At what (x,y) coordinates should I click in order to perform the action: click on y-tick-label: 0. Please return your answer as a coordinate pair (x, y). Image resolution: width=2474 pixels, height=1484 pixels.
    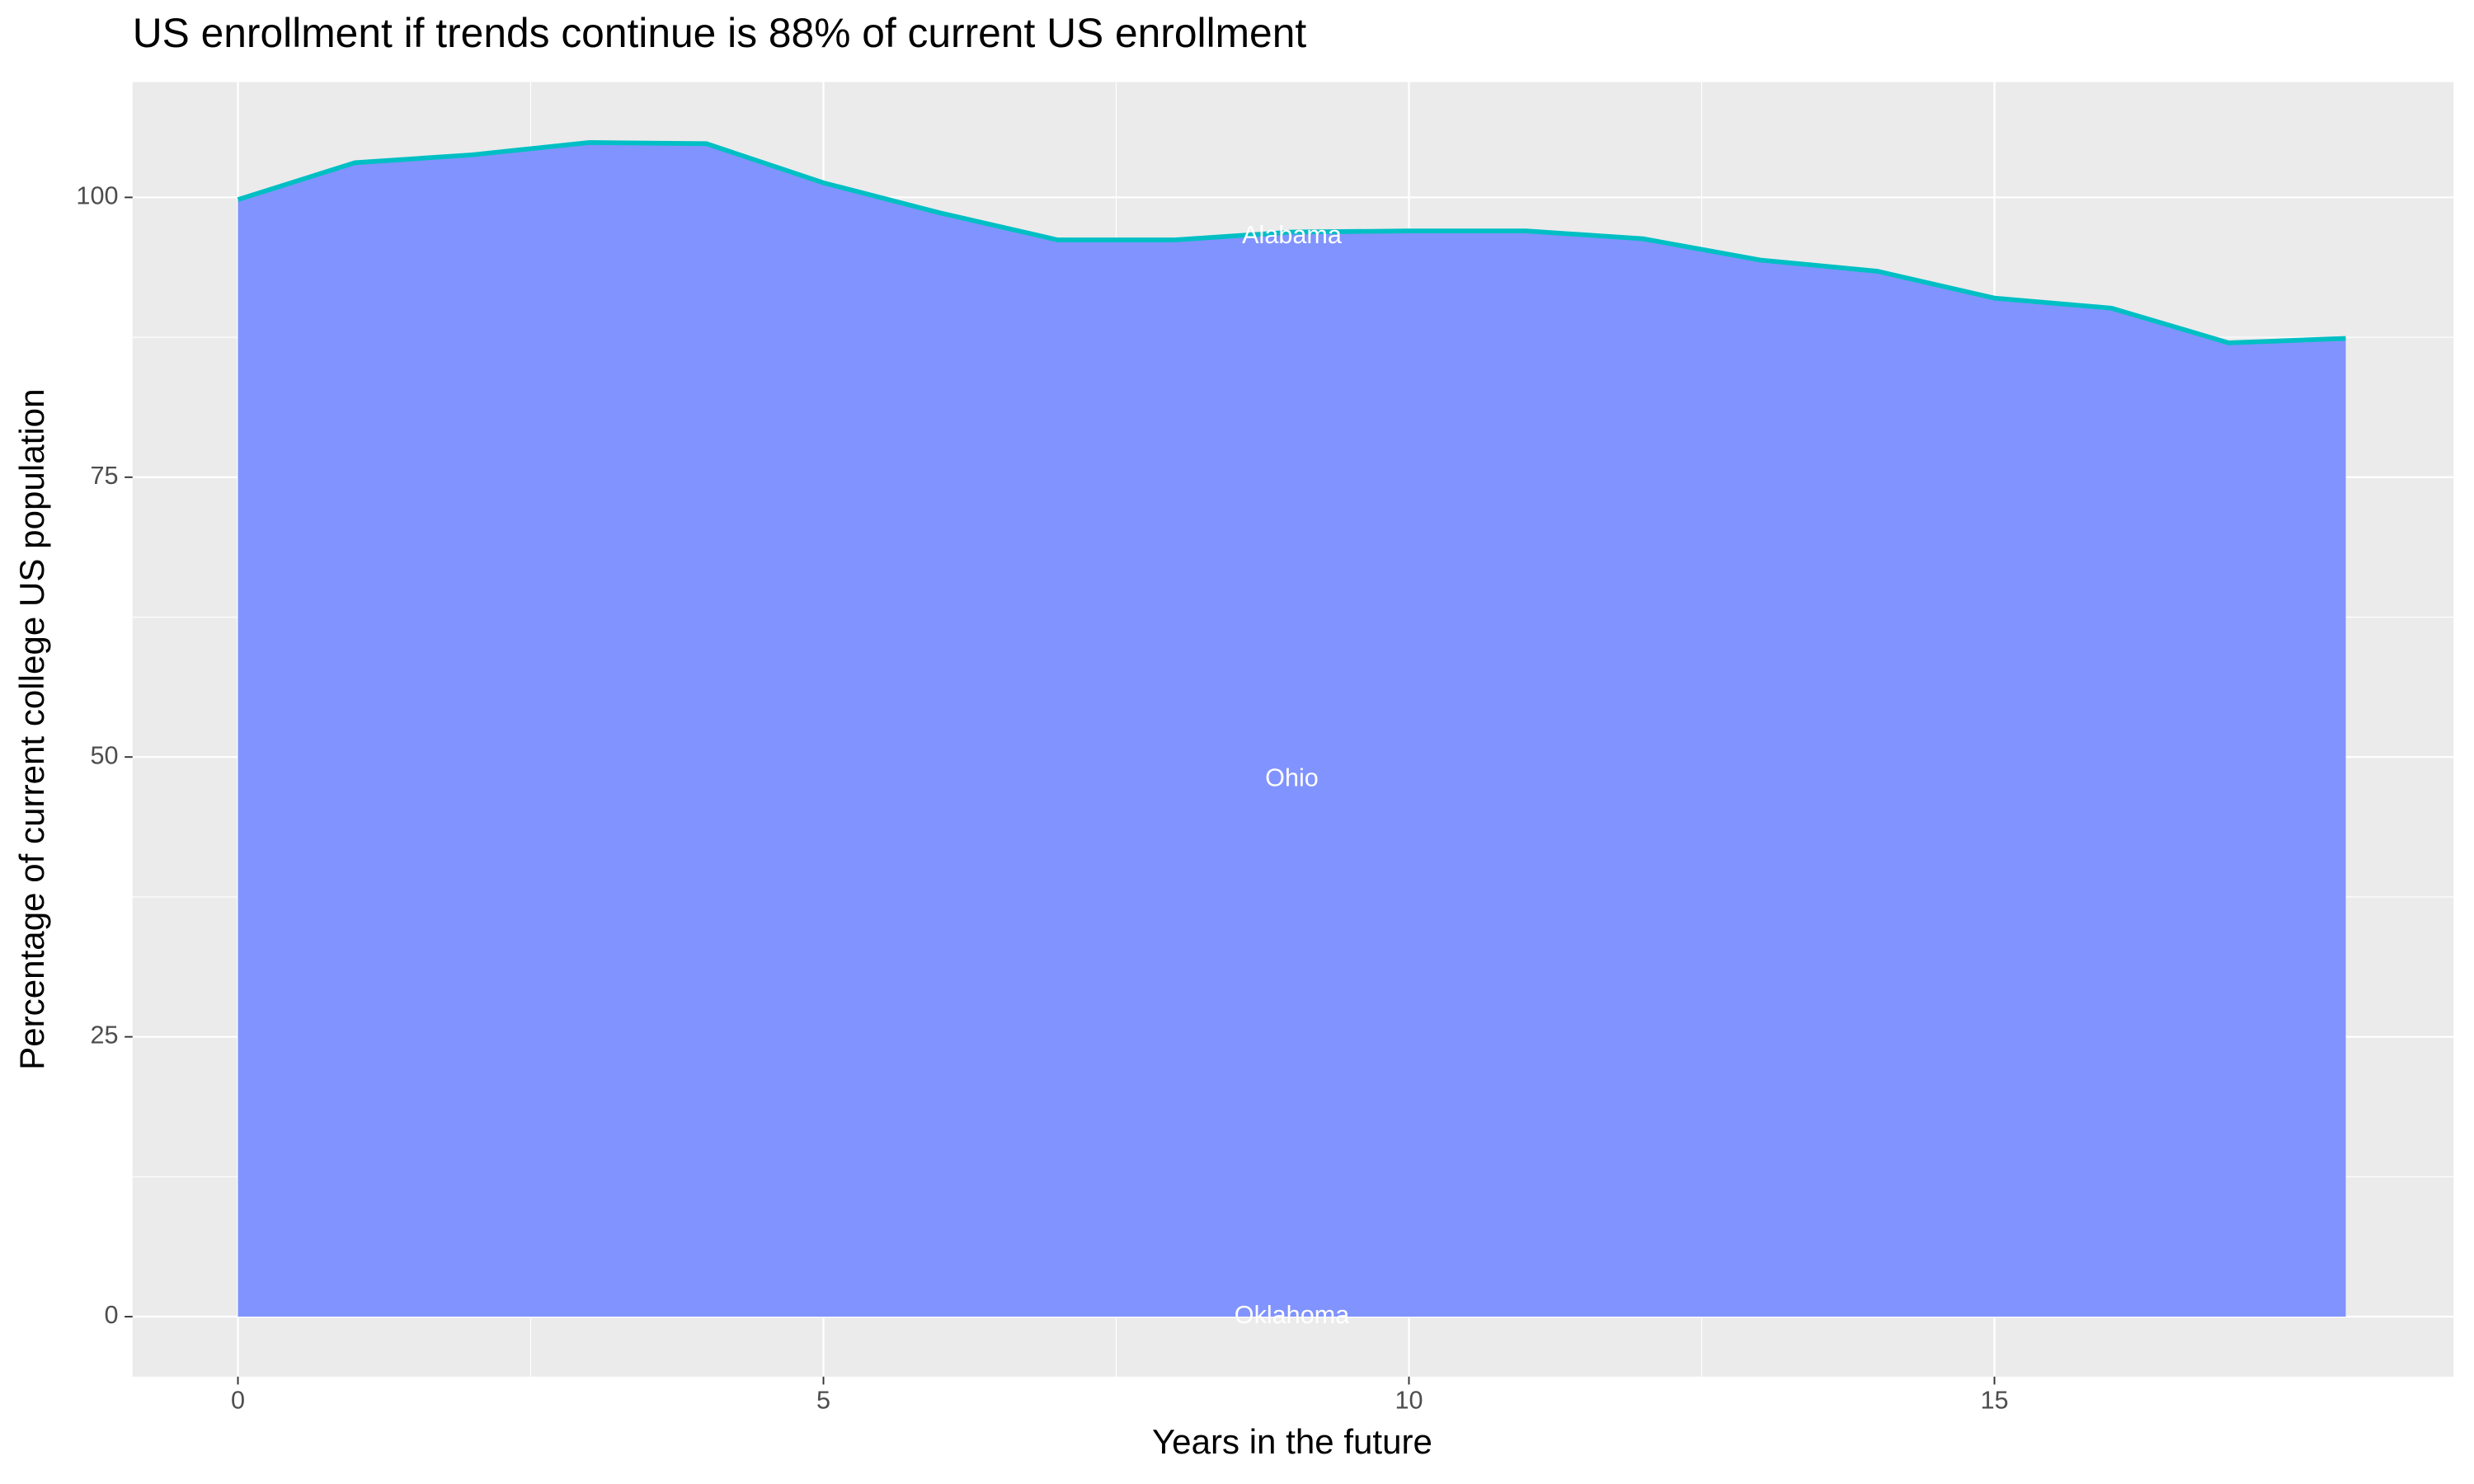
    Looking at the image, I should click on (111, 1315).